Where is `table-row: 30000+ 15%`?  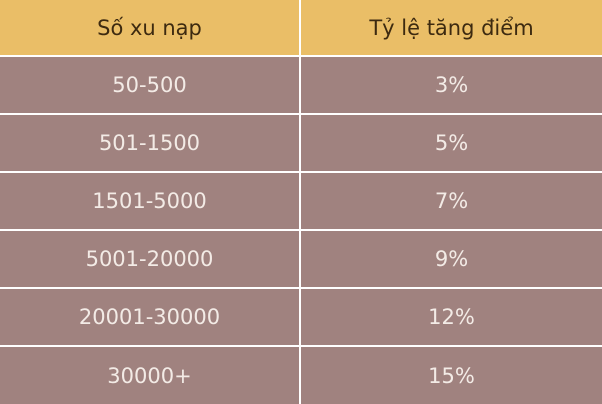 table-row: 30000+ 15% is located at coordinates (301, 374).